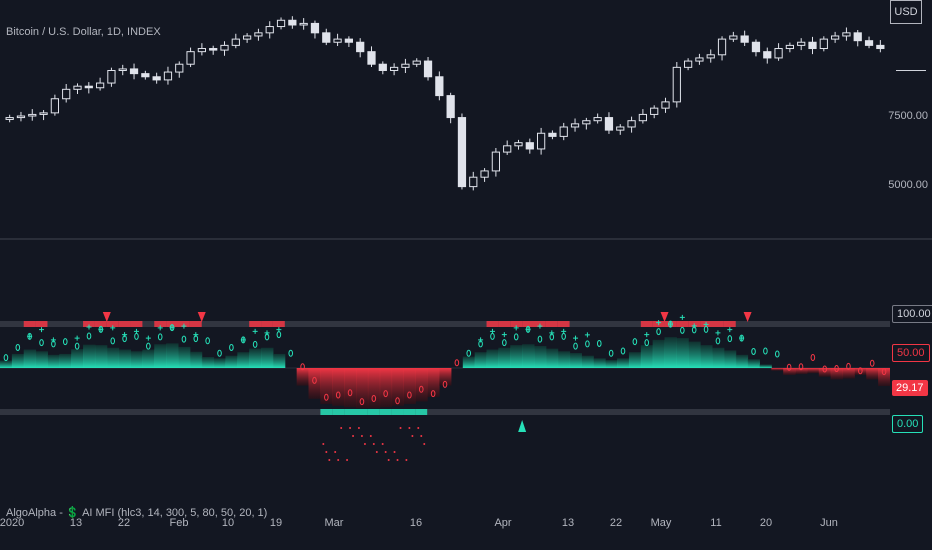  Describe the element at coordinates (906, 12) in the screenshot. I see `currency-button: USD` at that location.